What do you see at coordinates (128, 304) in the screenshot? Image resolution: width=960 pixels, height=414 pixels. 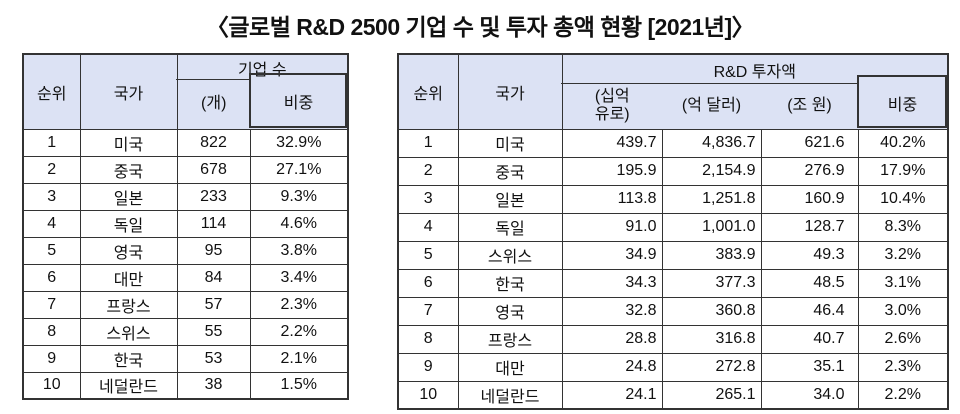 I see `table-cell: 프랑스` at bounding box center [128, 304].